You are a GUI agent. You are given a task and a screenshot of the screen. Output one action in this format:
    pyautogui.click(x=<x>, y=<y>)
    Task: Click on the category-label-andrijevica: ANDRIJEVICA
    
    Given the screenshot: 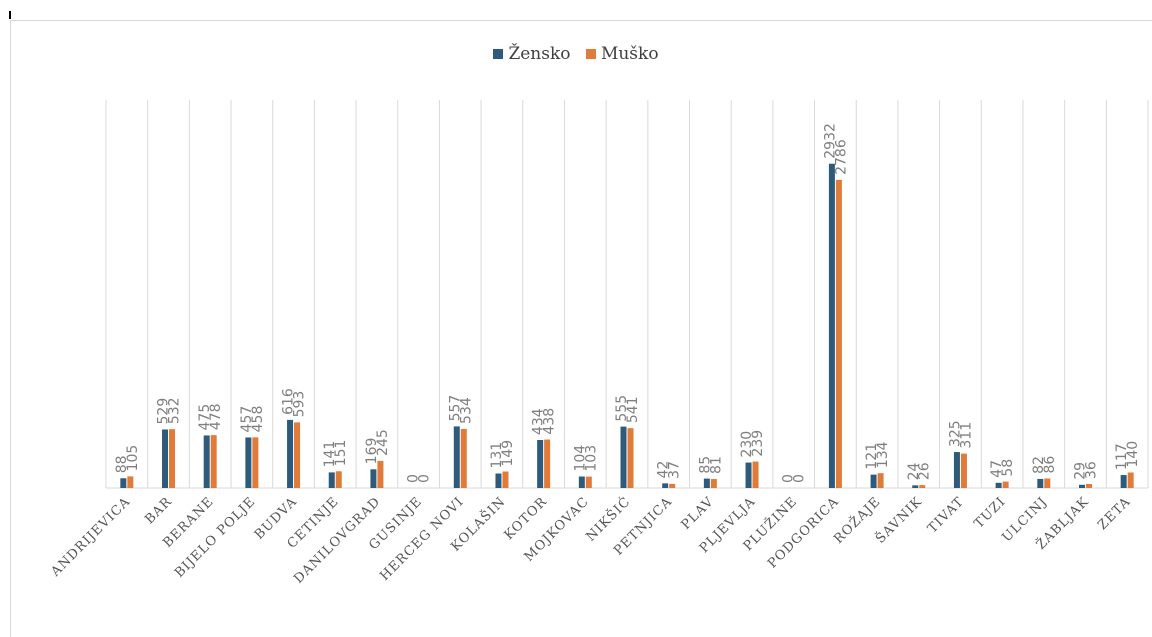 What is the action you would take?
    pyautogui.click(x=91, y=537)
    